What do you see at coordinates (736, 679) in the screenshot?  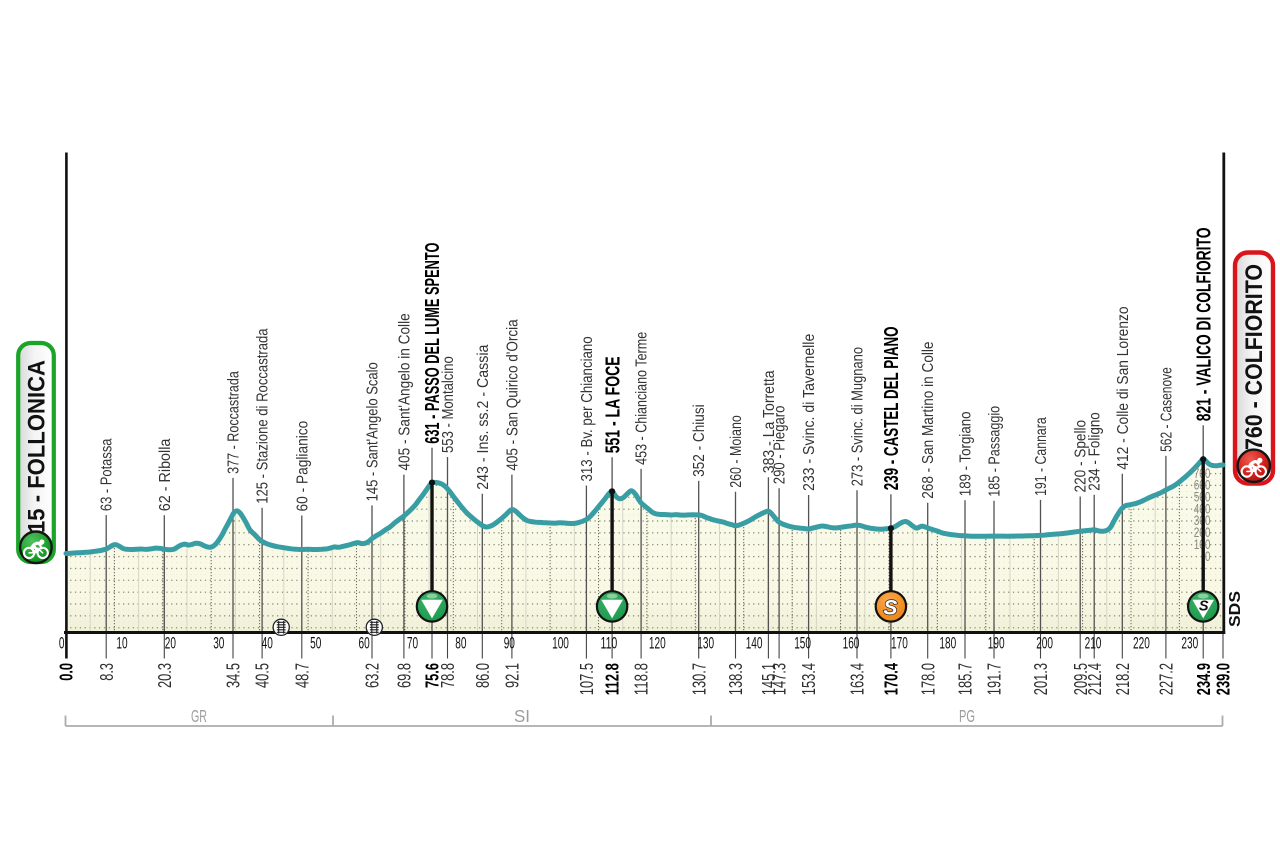 I see `svg-text: 138.3` at bounding box center [736, 679].